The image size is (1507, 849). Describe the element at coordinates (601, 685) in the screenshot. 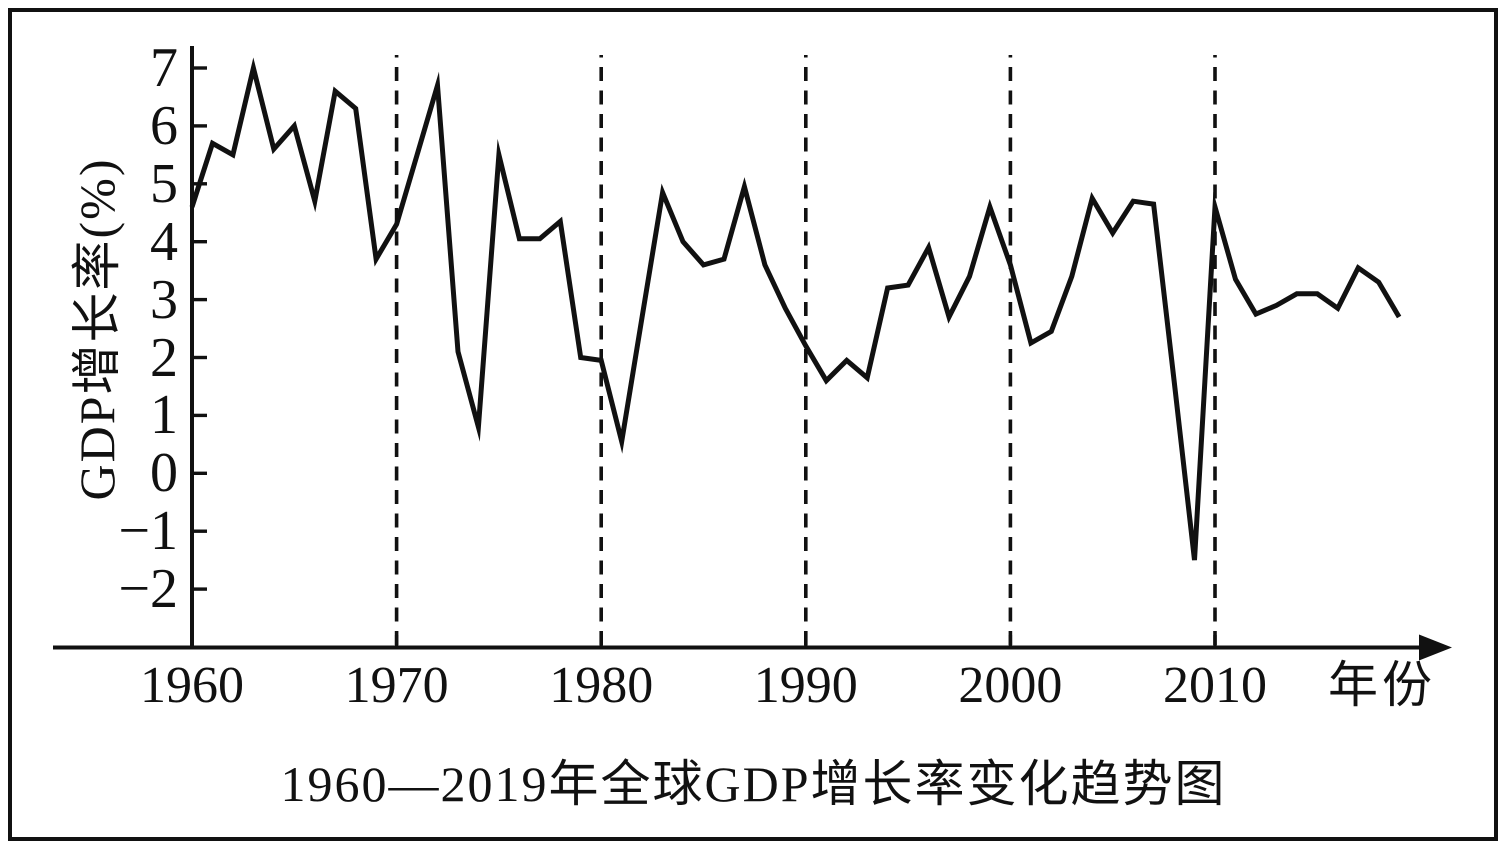

I see `x-tick-label-1980: 1980` at that location.